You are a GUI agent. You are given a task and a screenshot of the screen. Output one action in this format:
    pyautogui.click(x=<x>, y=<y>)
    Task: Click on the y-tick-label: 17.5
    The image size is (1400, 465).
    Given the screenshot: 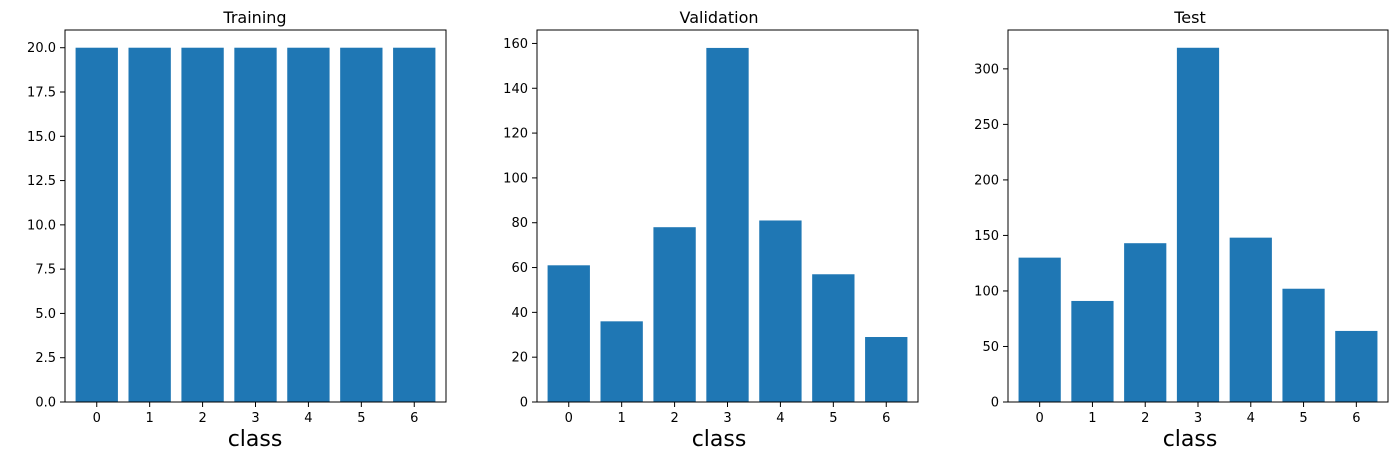 What is the action you would take?
    pyautogui.click(x=41, y=93)
    